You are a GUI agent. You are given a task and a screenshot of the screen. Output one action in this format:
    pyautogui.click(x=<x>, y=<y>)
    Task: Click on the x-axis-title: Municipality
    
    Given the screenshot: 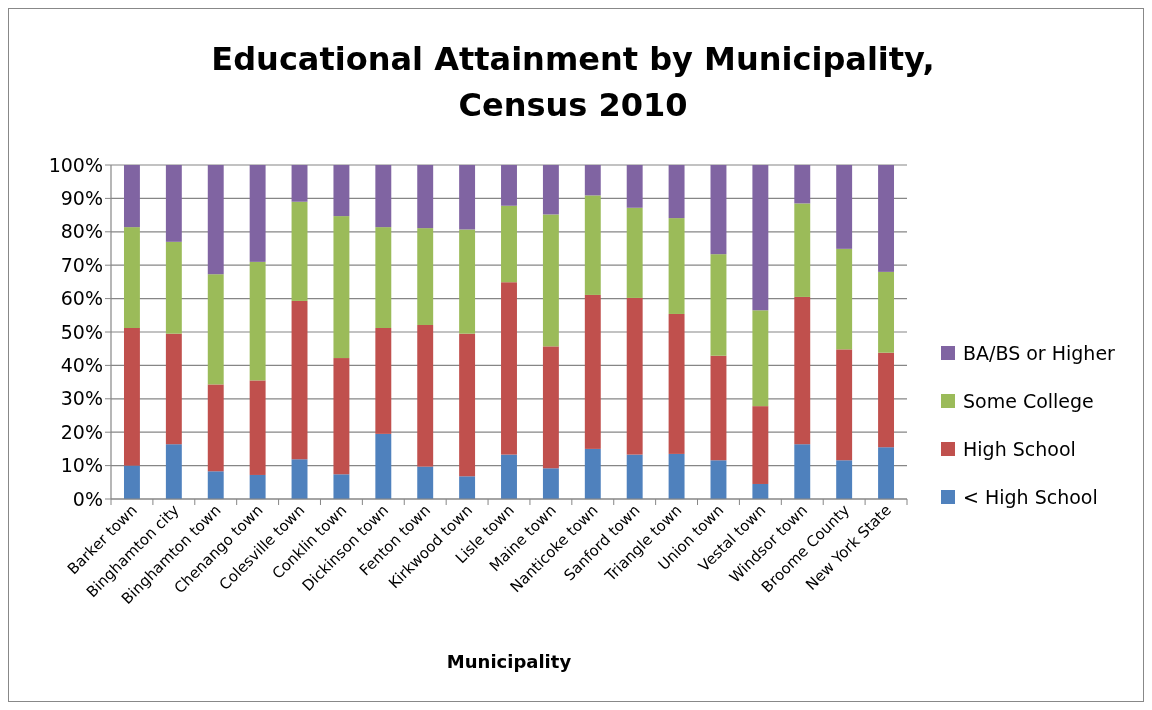 What is the action you would take?
    pyautogui.click(x=509, y=661)
    